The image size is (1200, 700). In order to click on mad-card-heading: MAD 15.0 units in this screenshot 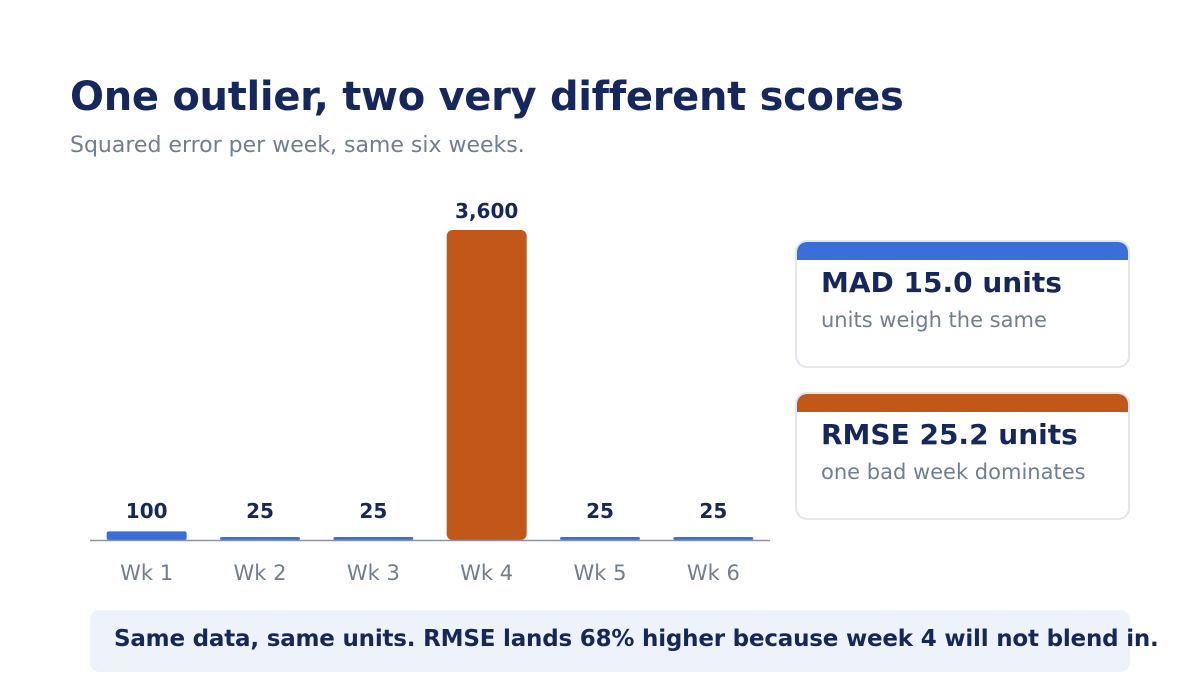, I will do `click(941, 282)`.